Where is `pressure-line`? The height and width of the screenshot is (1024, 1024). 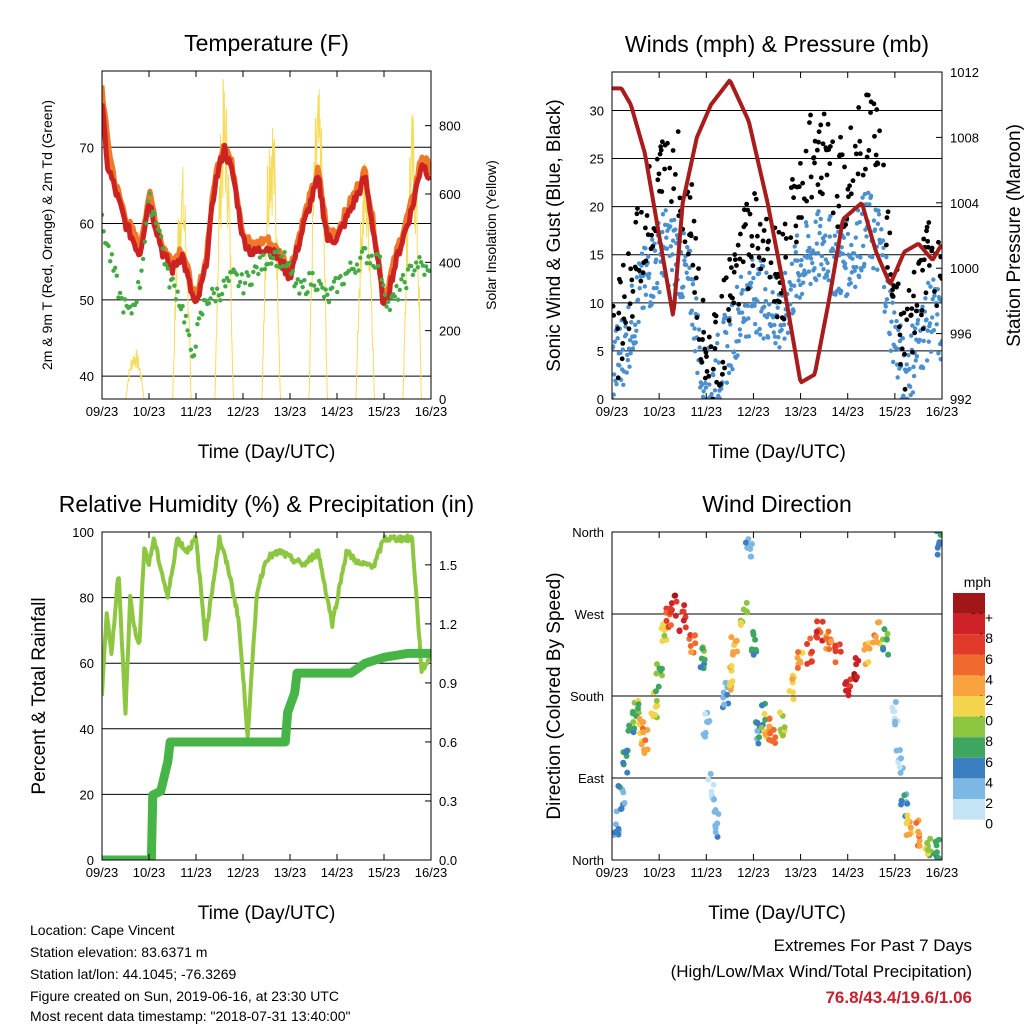 pressure-line is located at coordinates (777, 231).